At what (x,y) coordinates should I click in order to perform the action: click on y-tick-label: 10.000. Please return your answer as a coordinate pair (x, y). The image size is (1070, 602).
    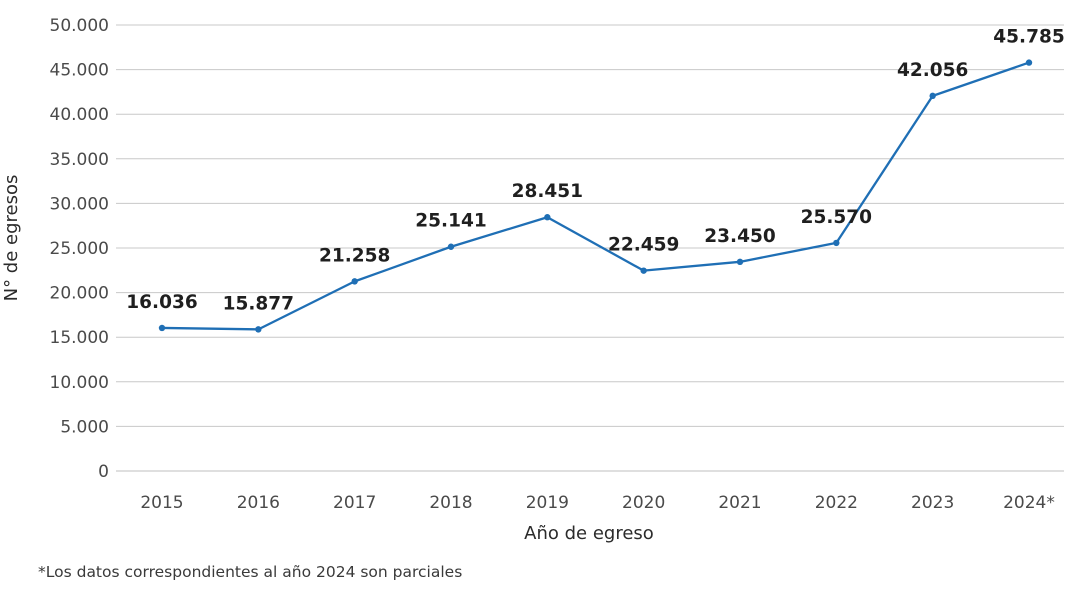
    Looking at the image, I should click on (79, 383).